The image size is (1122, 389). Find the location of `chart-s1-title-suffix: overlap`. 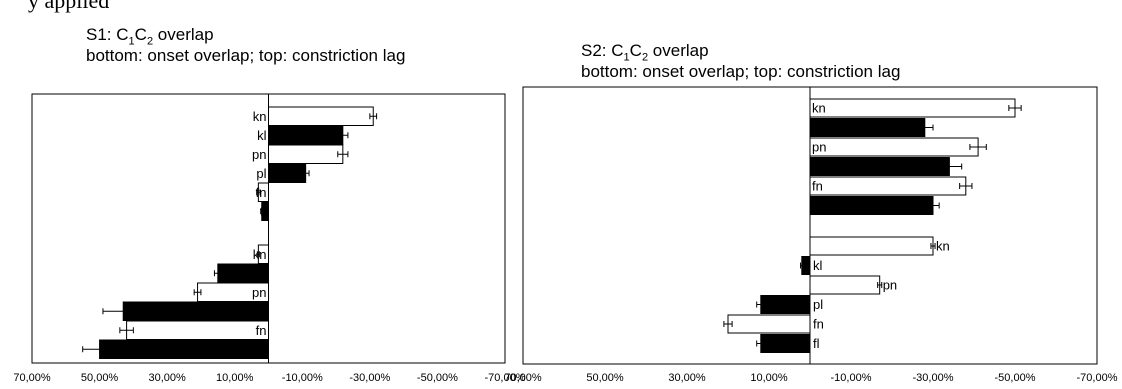

chart-s1-title-suffix: overlap is located at coordinates (183, 34).